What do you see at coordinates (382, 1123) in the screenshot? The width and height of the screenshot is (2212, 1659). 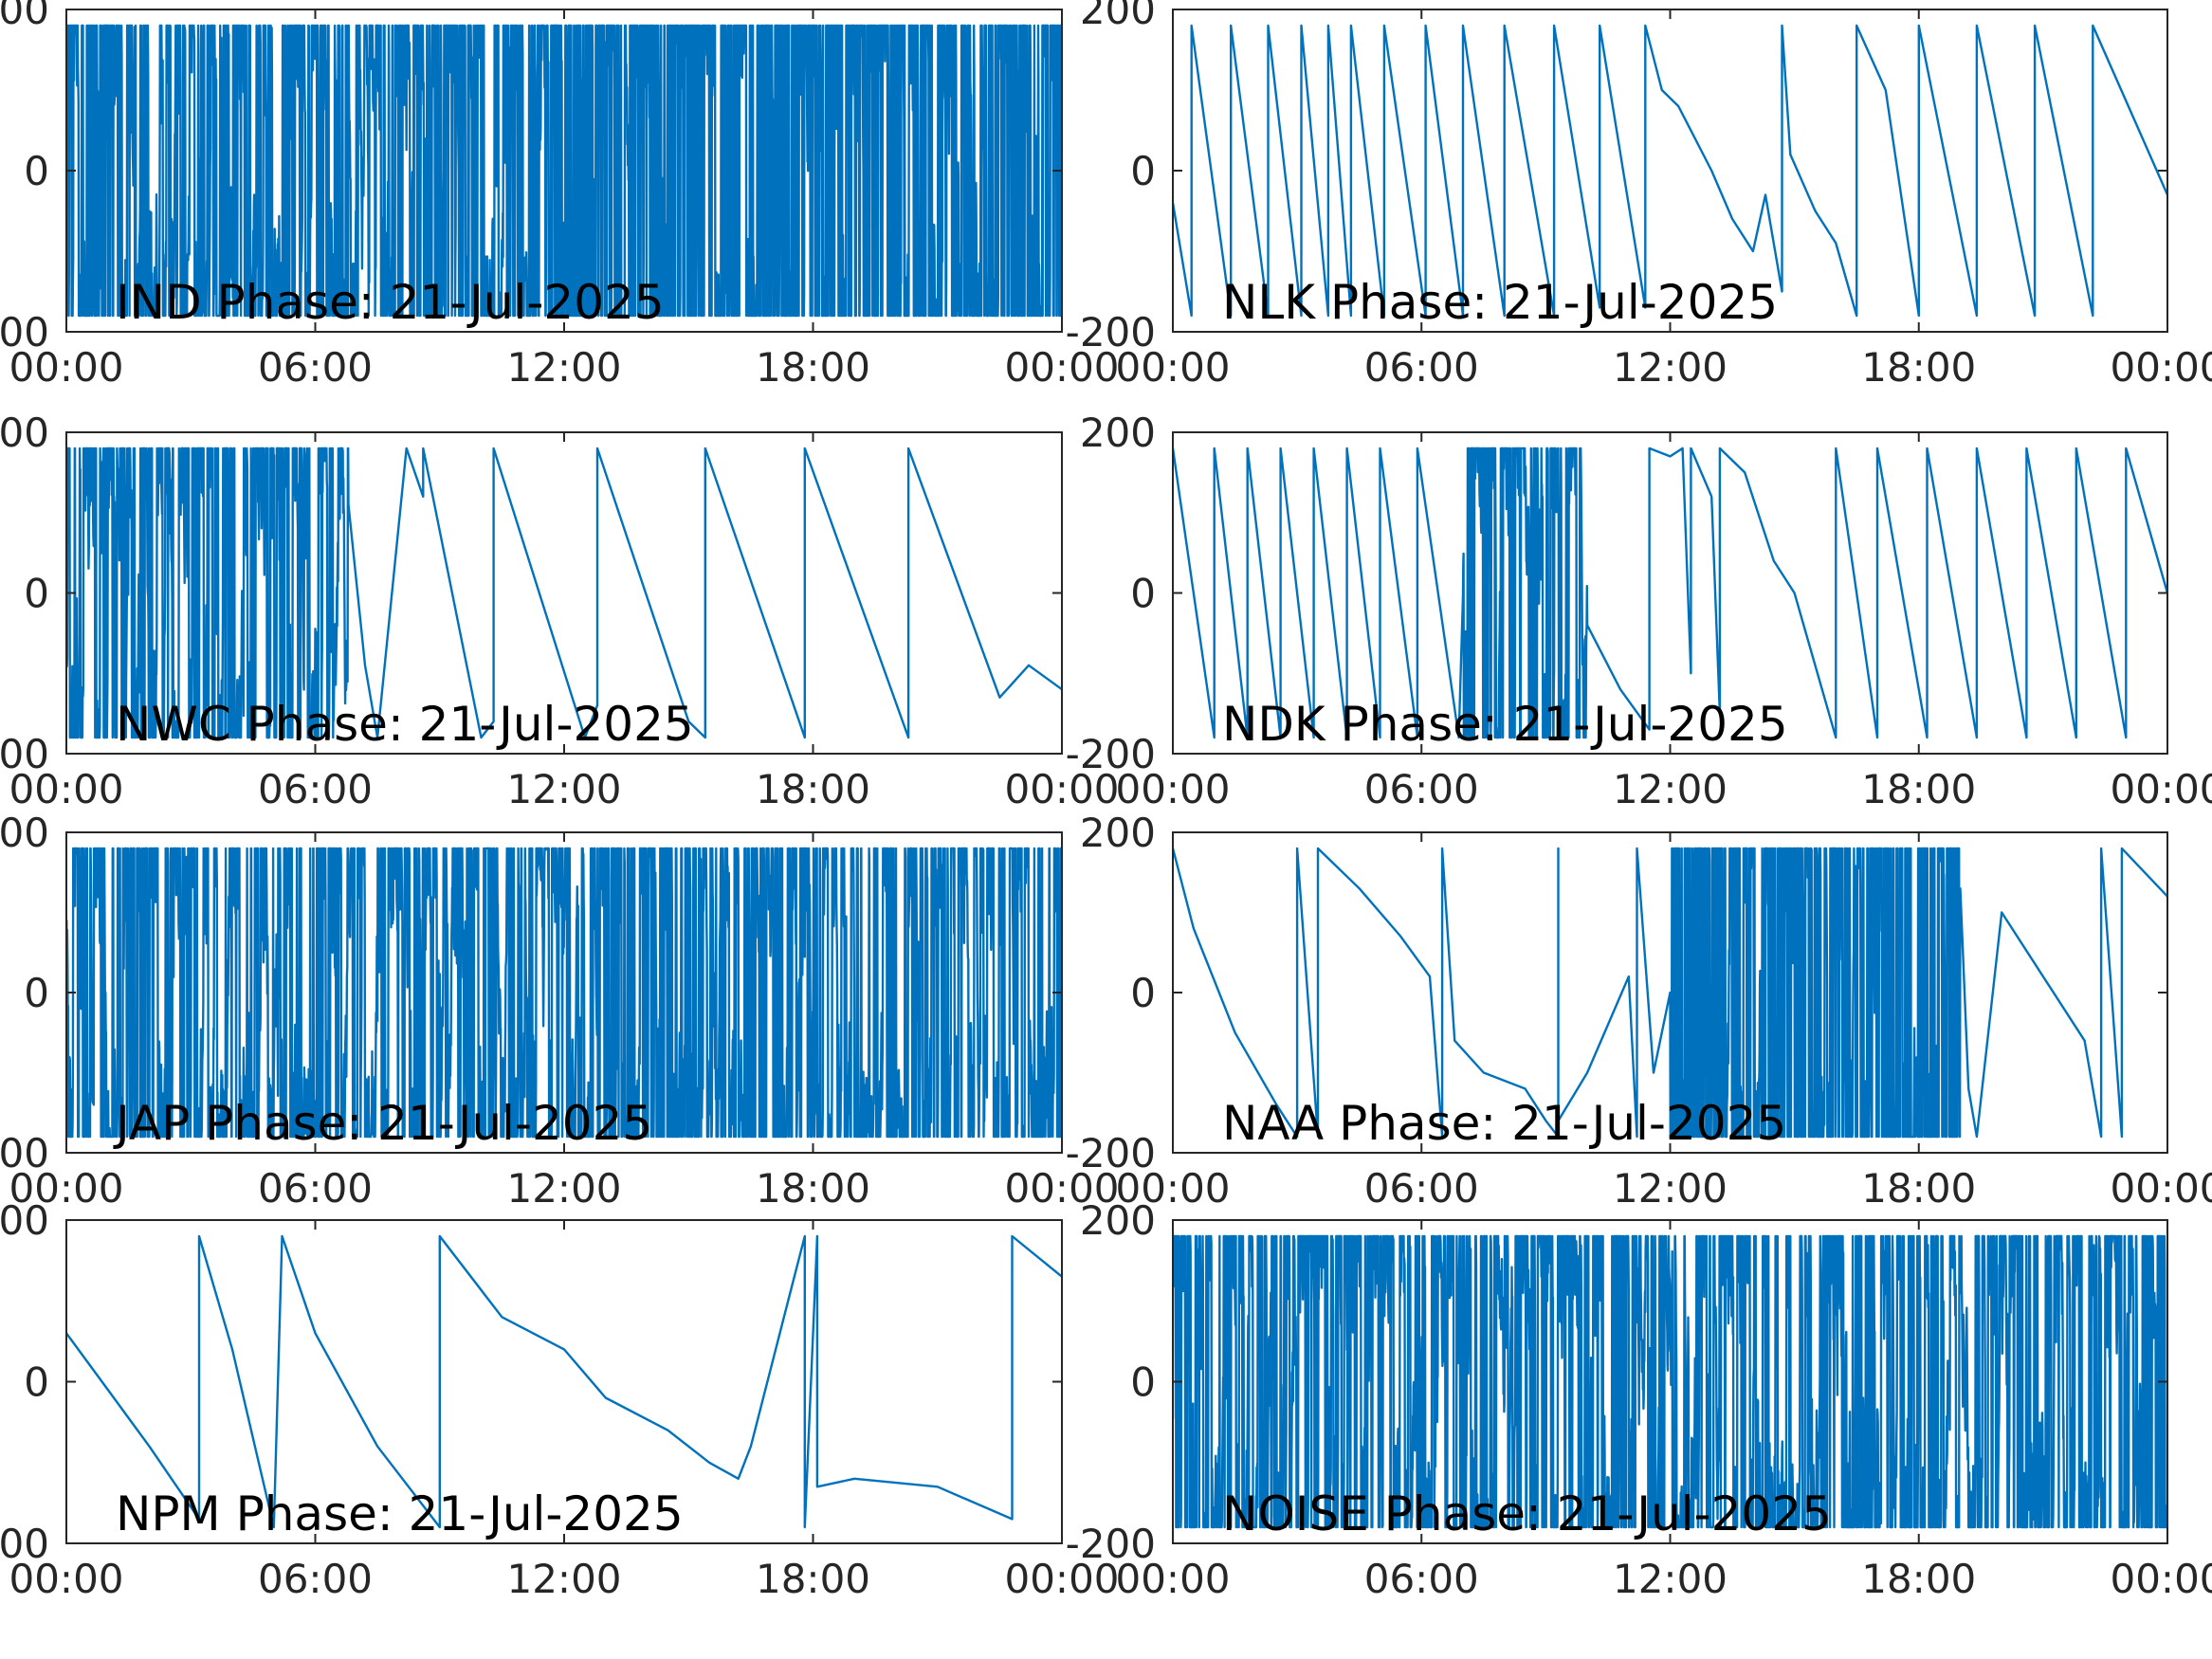 I see `panel-title: JAP Phase: 21-Jul-2025` at bounding box center [382, 1123].